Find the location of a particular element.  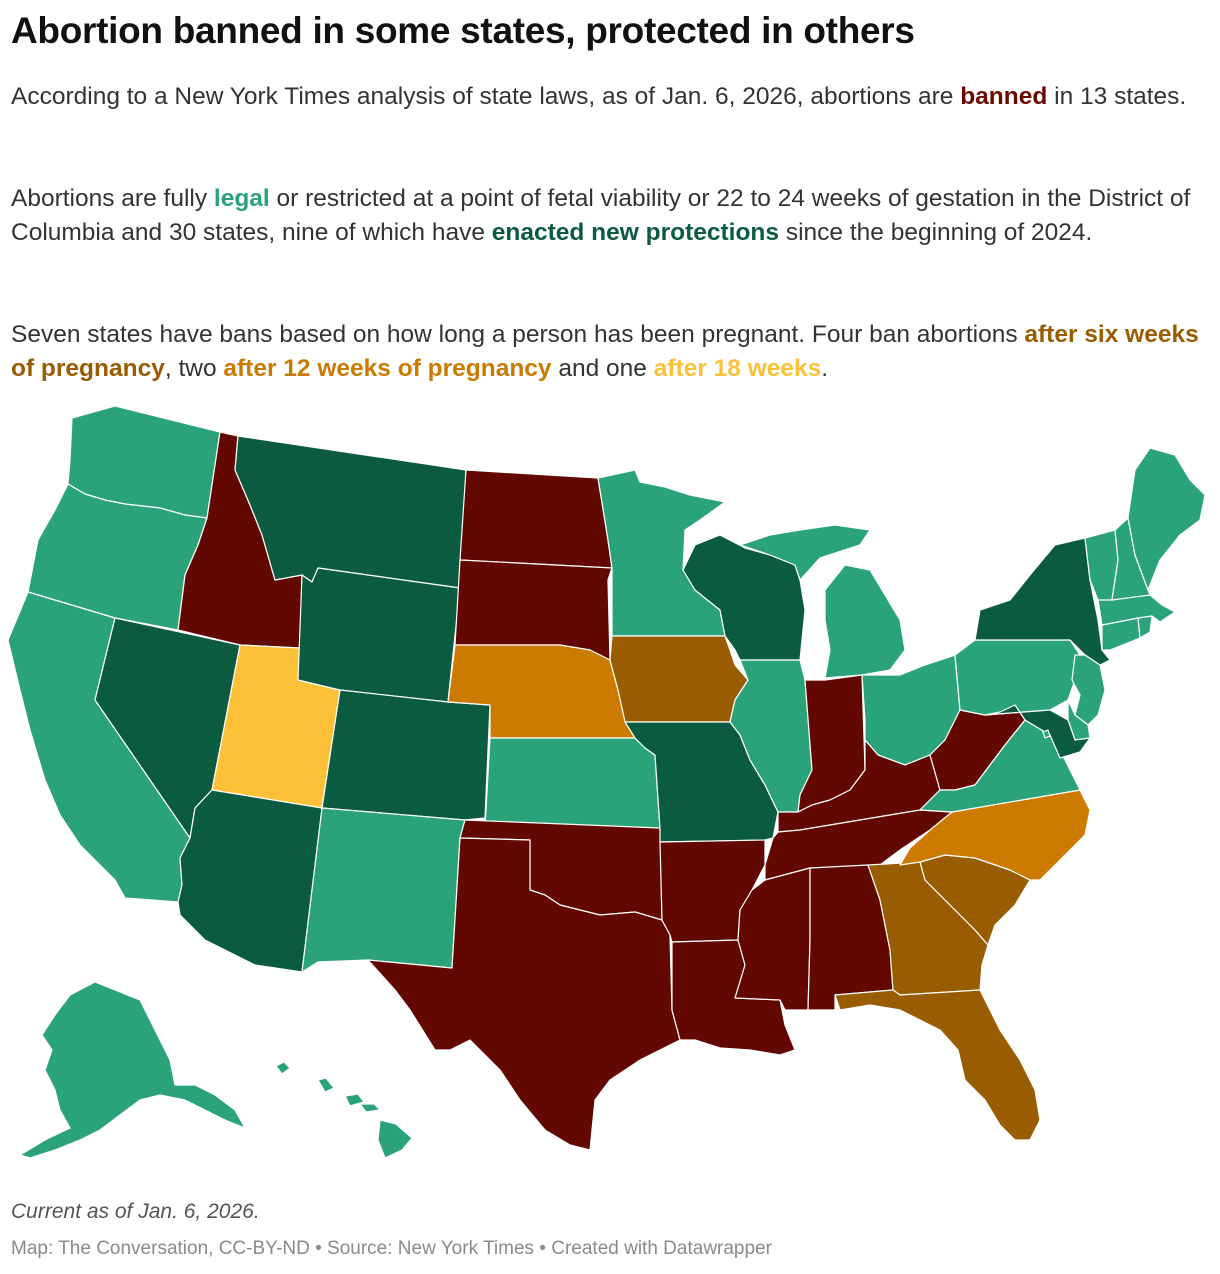

description-text: and one is located at coordinates (602, 368).